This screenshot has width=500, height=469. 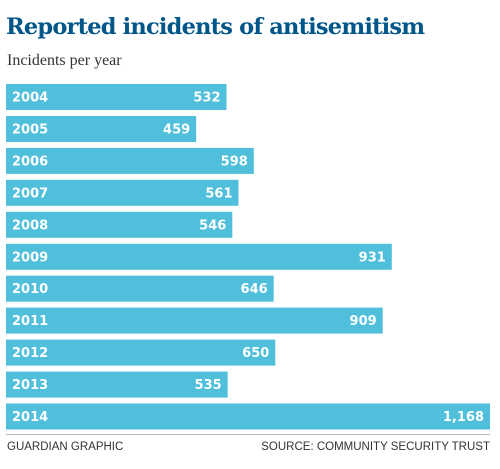 I want to click on bar-2013, so click(x=117, y=384).